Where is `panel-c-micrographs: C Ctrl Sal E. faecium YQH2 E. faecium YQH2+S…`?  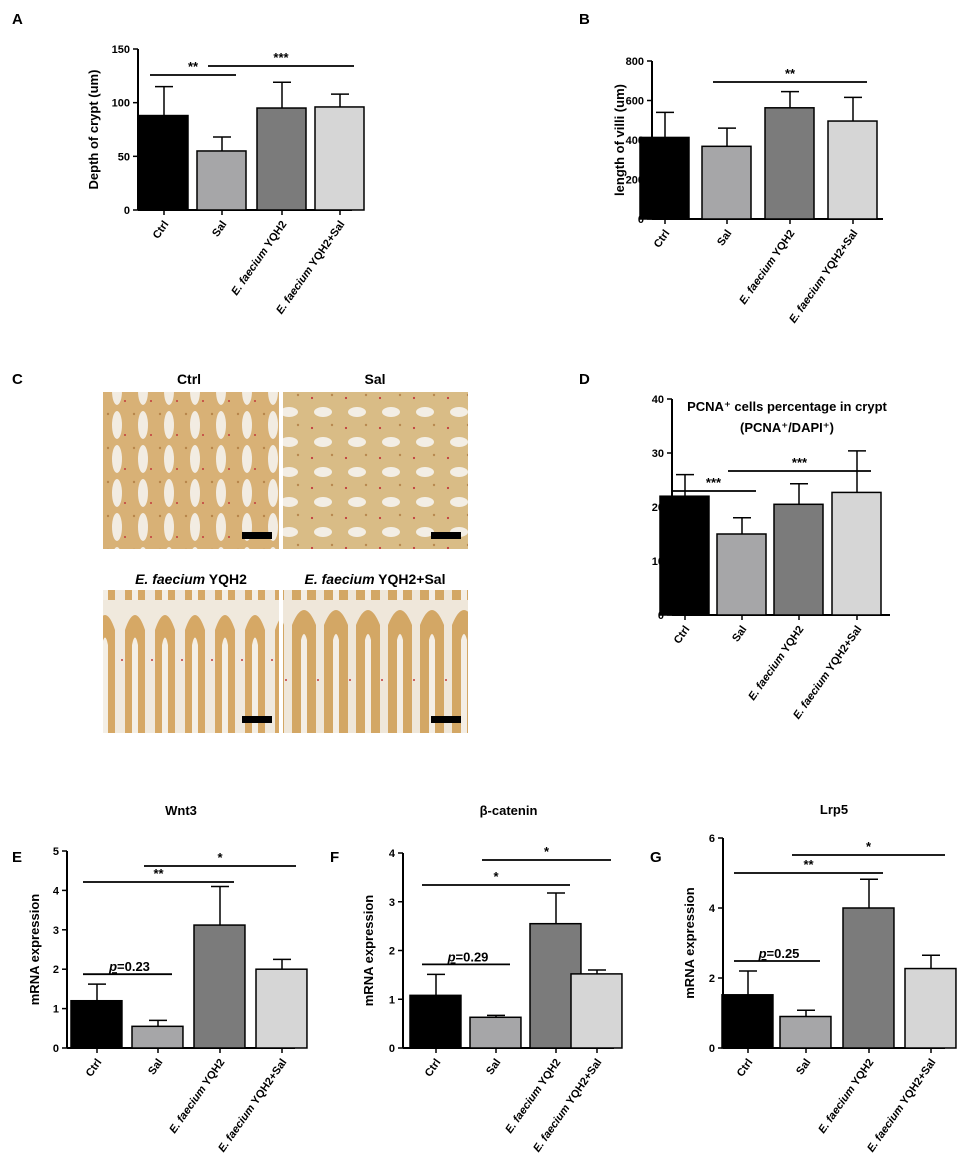
panel-c-micrographs: C Ctrl Sal E. faecium YQH2 E. faecium YQH2+S… is located at coordinates (240, 552).